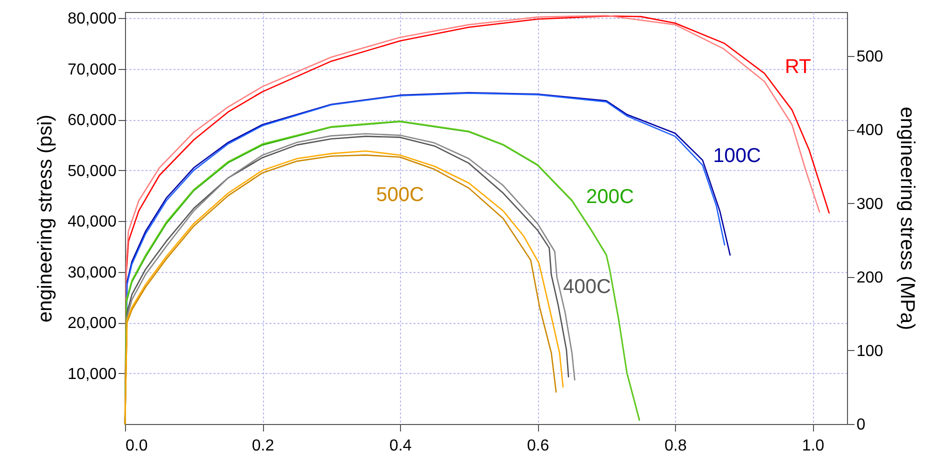 The width and height of the screenshot is (940, 453). Describe the element at coordinates (92, 121) in the screenshot. I see `y-tick-label: 60,000` at that location.